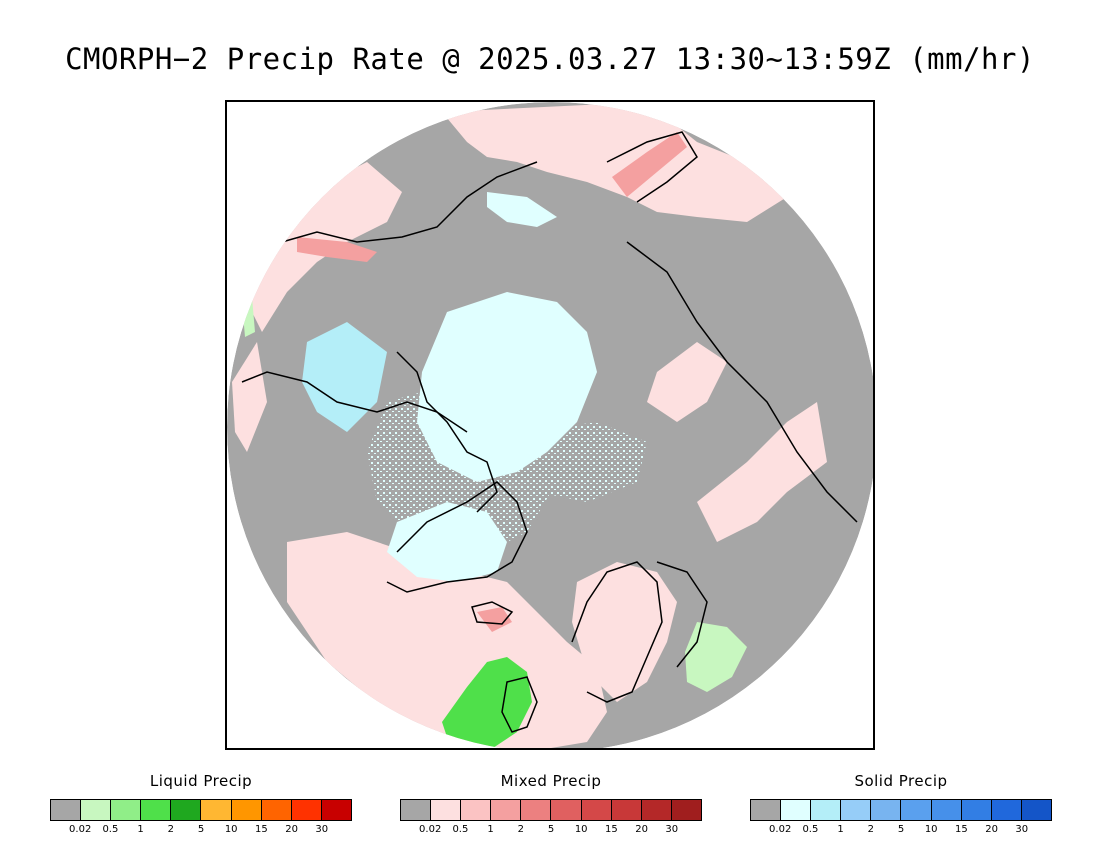 Image resolution: width=1100 pixels, height=850 pixels. I want to click on color-bar-solid, so click(901, 810).